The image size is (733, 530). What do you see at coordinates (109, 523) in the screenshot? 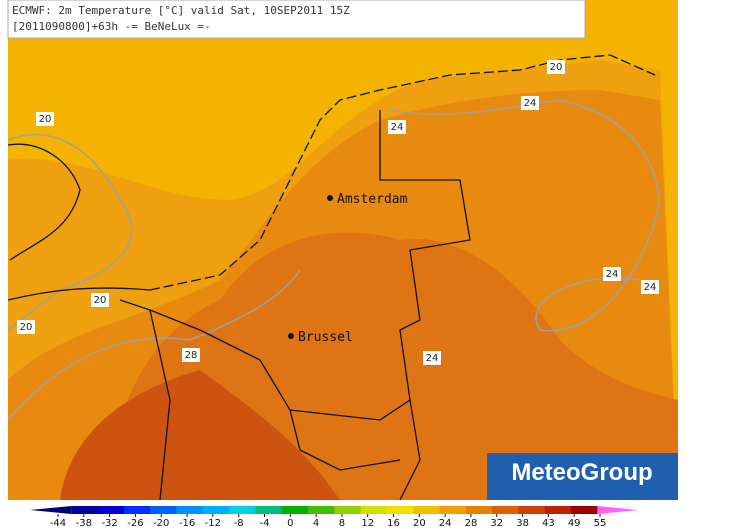
I see `colorbar-tick-label: -32` at bounding box center [109, 523].